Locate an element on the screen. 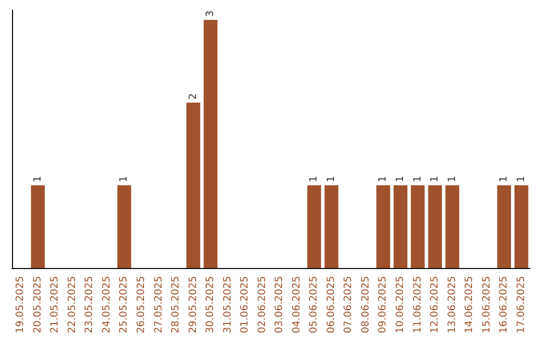 Image resolution: width=540 pixels, height=340 pixels. x-tick-label: 15.06.2025 is located at coordinates (486, 305).